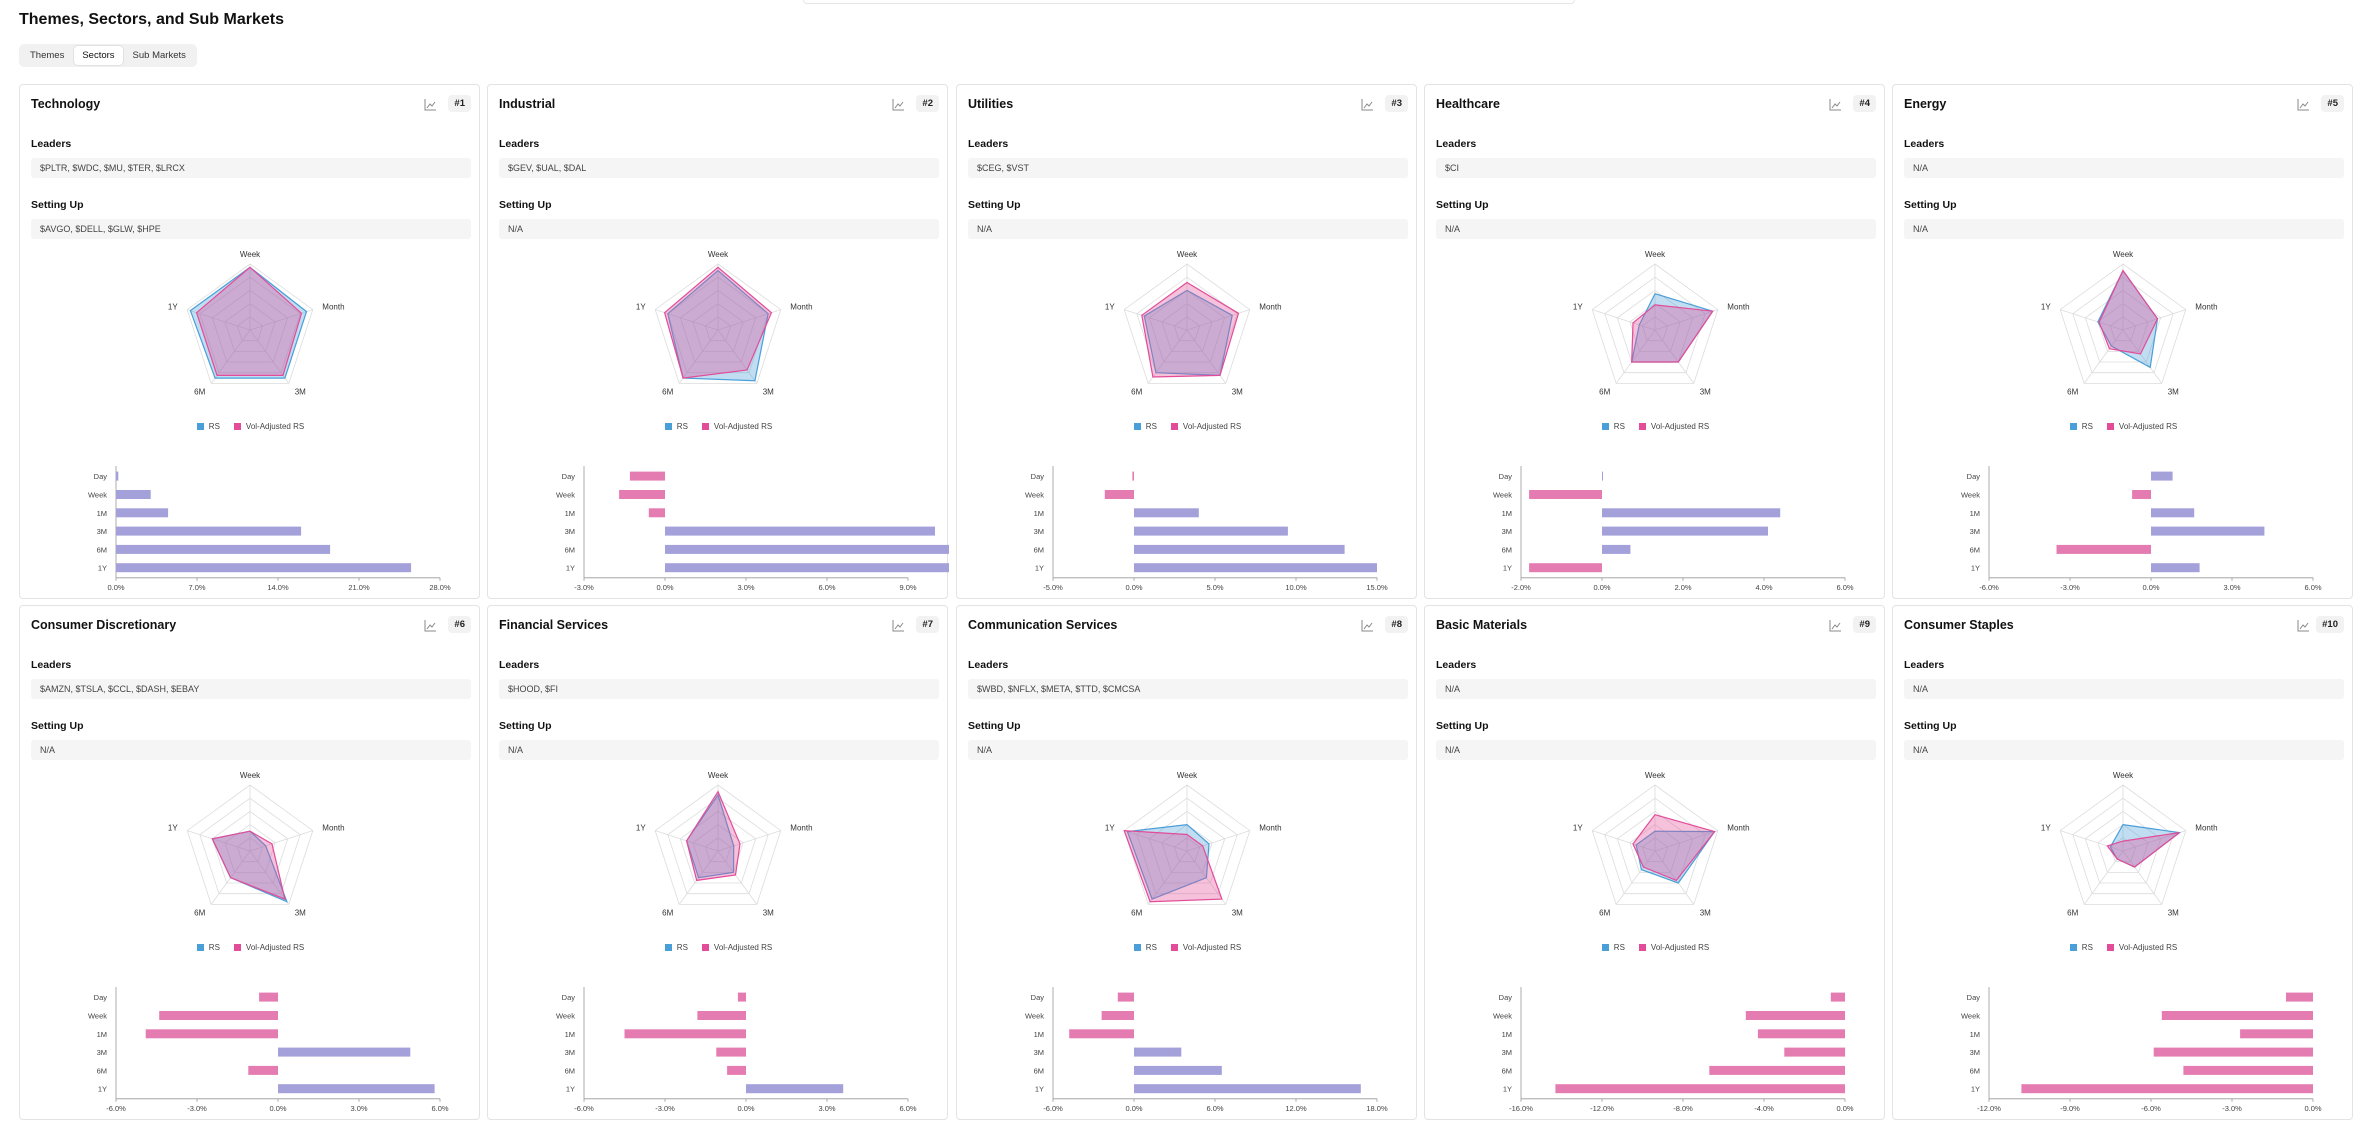  Describe the element at coordinates (116, 1108) in the screenshot. I see `x-tick-label: -6.0%` at that location.